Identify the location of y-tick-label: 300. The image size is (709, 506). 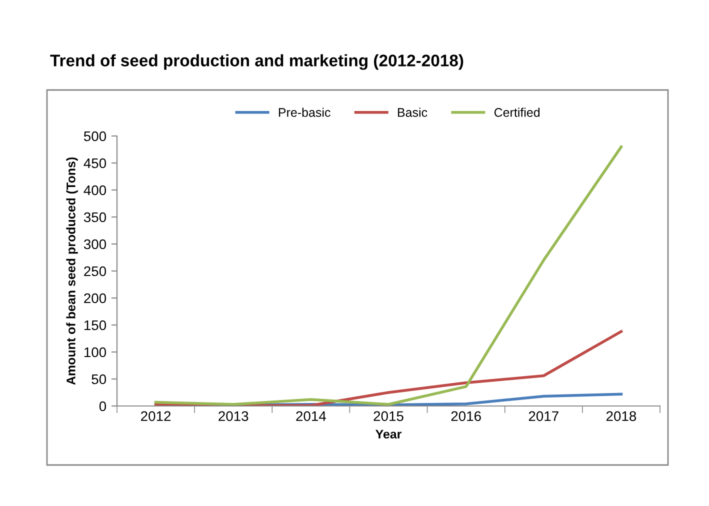
(95, 244).